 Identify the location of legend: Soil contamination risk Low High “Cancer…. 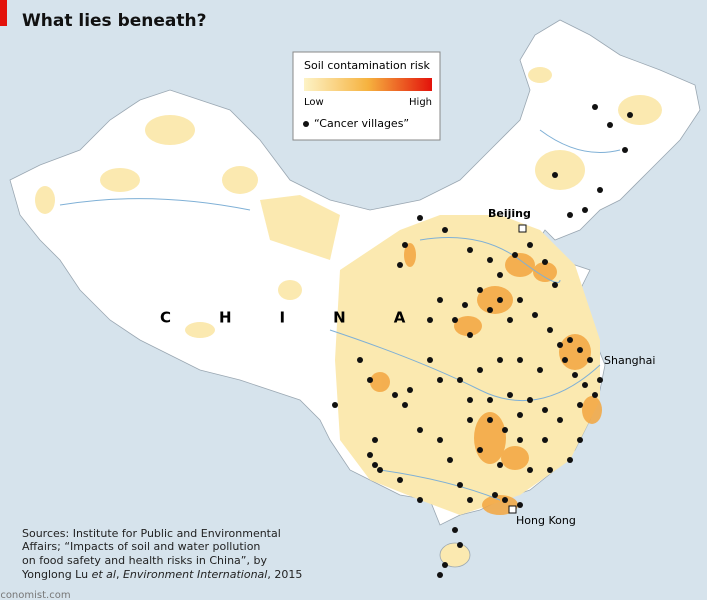
(366, 96).